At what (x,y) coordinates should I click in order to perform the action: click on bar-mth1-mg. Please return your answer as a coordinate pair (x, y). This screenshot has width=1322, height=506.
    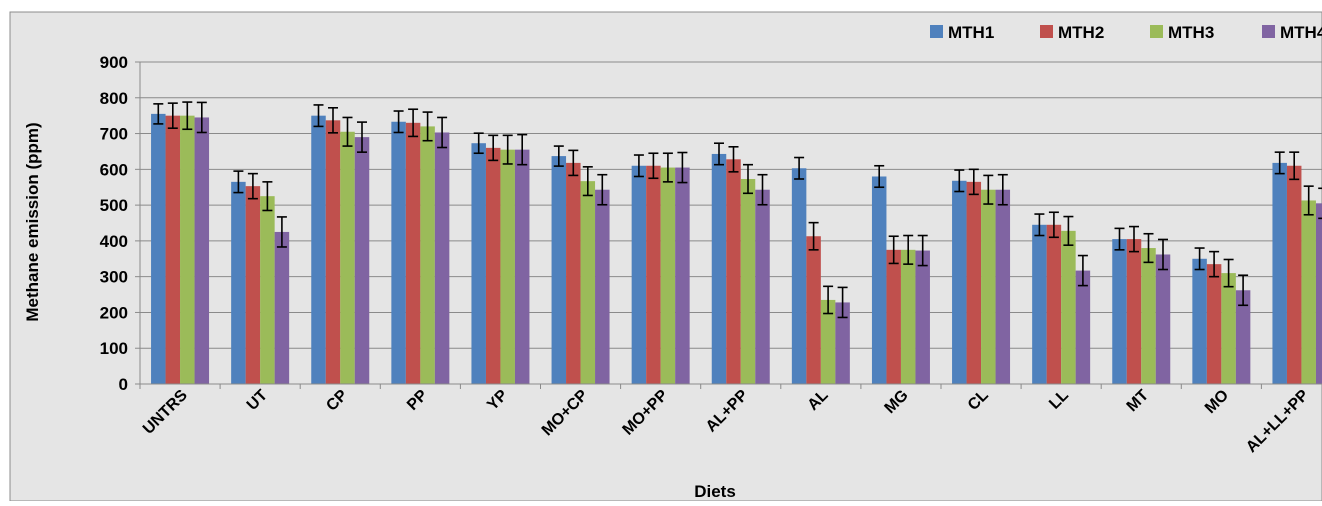
    Looking at the image, I should click on (879, 280).